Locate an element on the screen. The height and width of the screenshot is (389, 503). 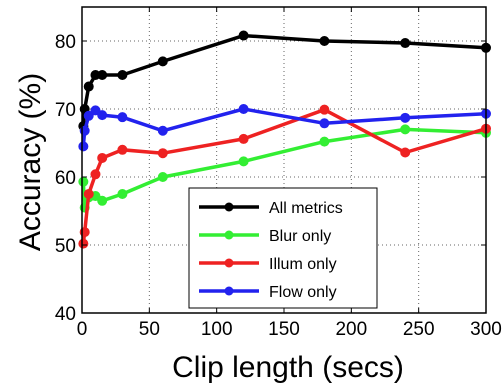
legend-label: All metrics is located at coordinates (306, 208).